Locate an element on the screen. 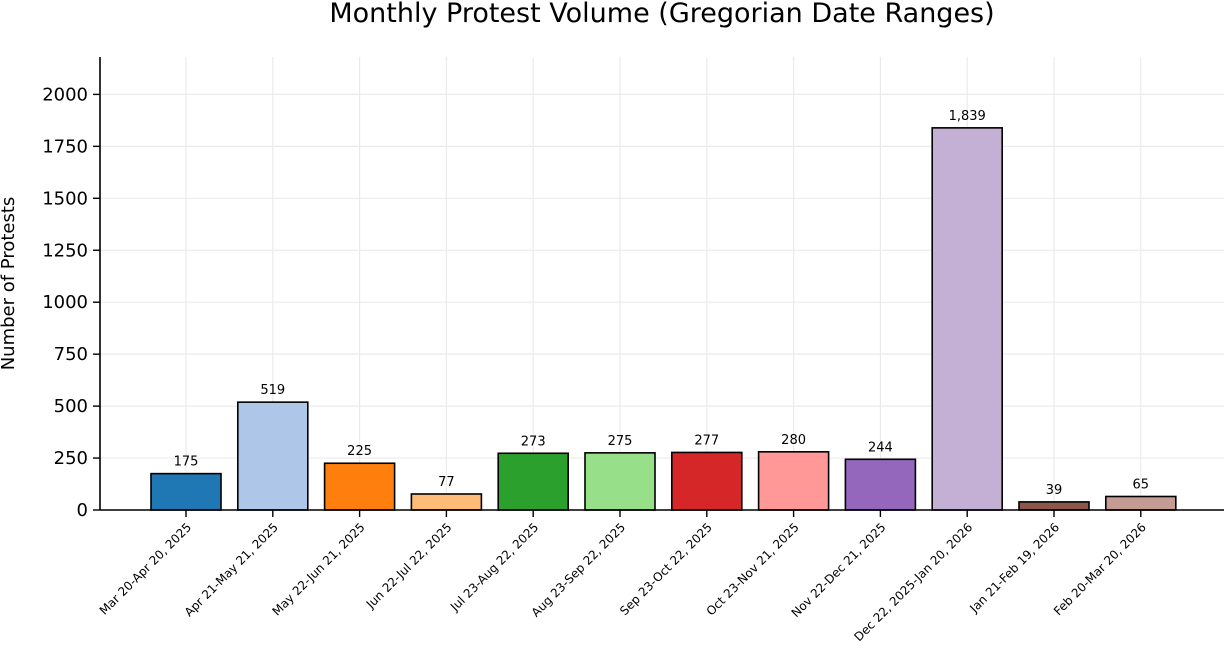 The width and height of the screenshot is (1224, 653). bar-value-label: 39 is located at coordinates (1054, 490).